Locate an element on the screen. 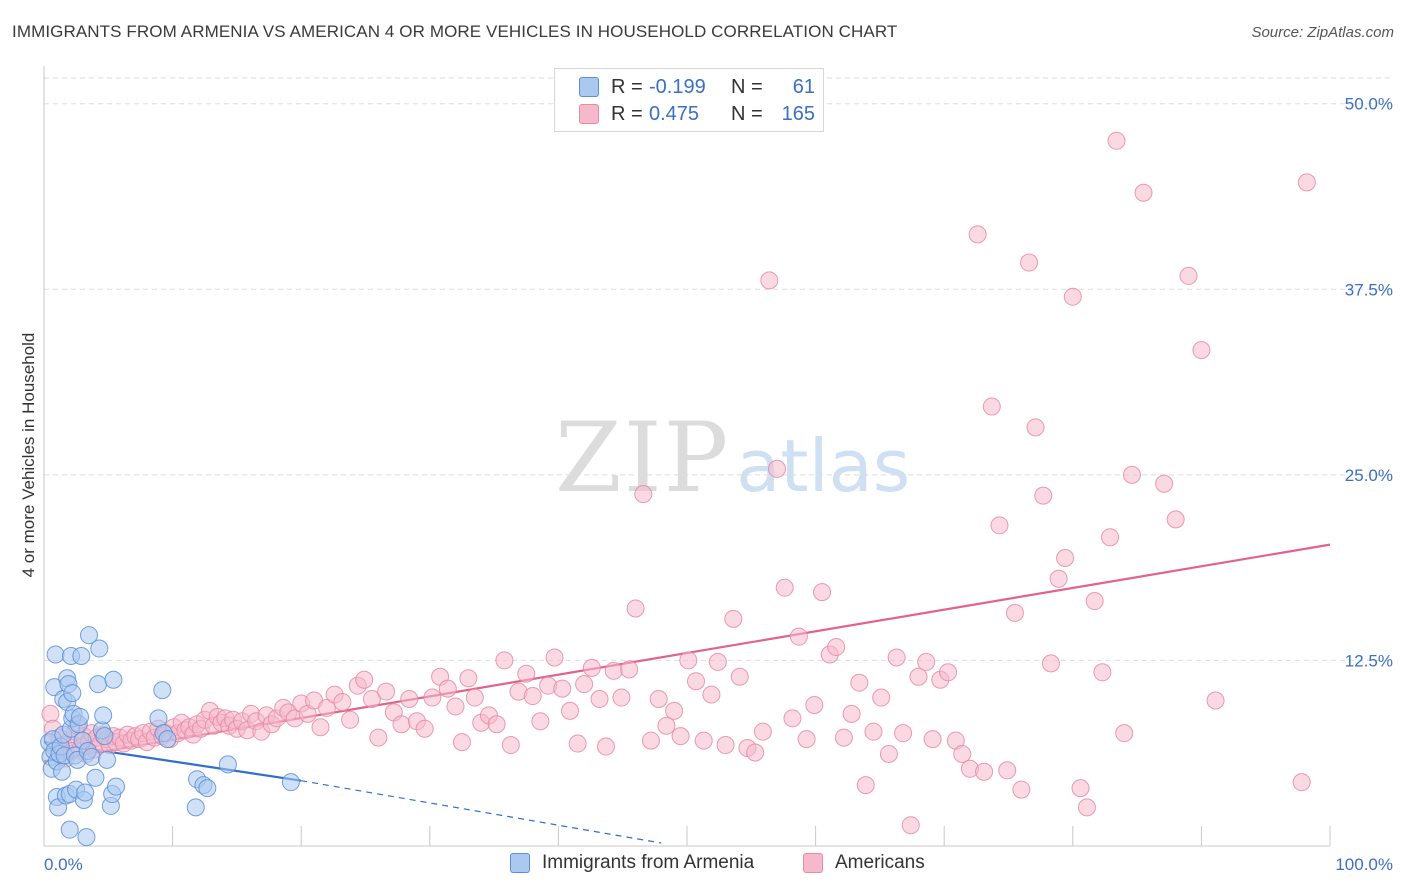 The width and height of the screenshot is (1406, 892). legend-item-americans: Americans is located at coordinates (864, 863).